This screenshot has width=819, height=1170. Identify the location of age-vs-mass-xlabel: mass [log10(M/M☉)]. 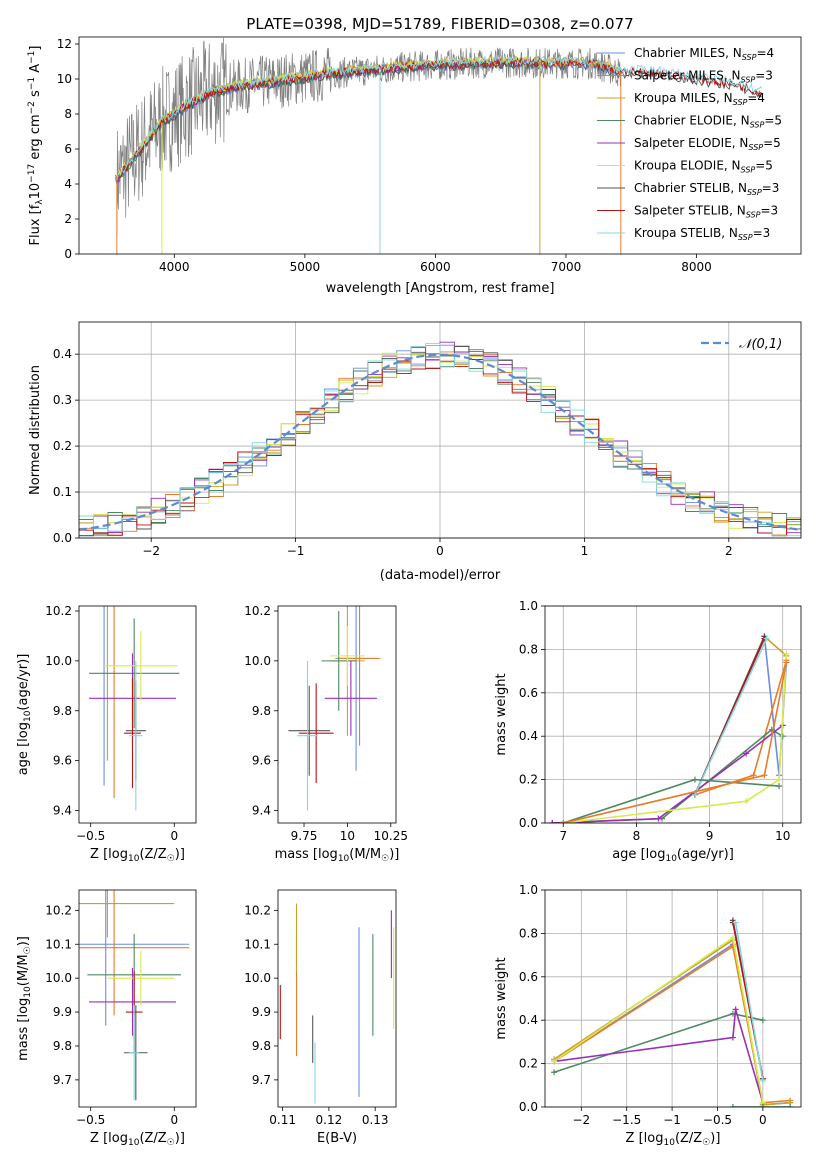
(337, 855).